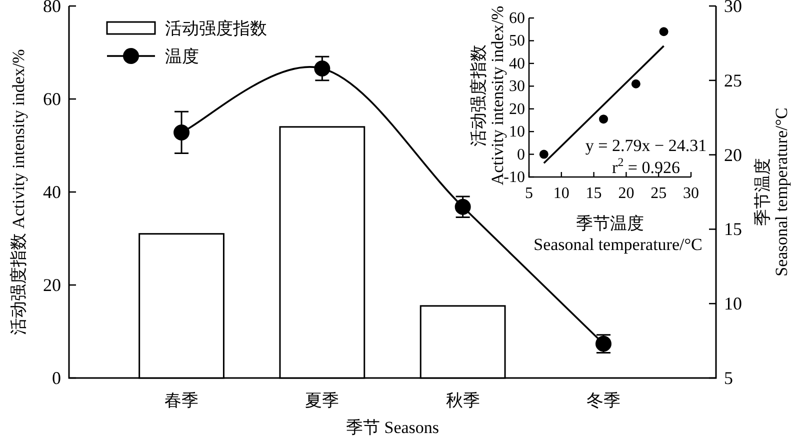 The image size is (800, 438). I want to click on x-tick-label: 10, so click(561, 193).